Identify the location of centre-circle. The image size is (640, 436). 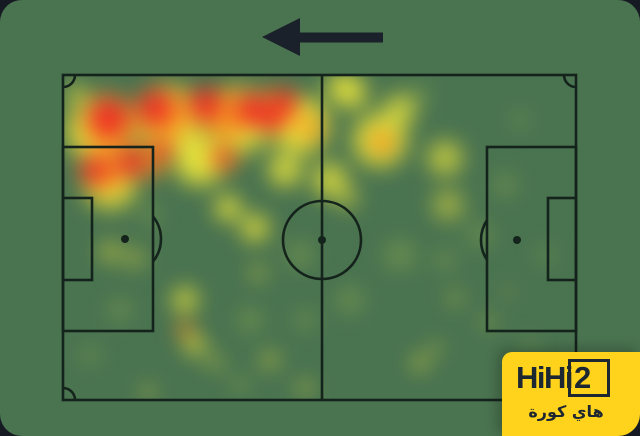
(322, 240).